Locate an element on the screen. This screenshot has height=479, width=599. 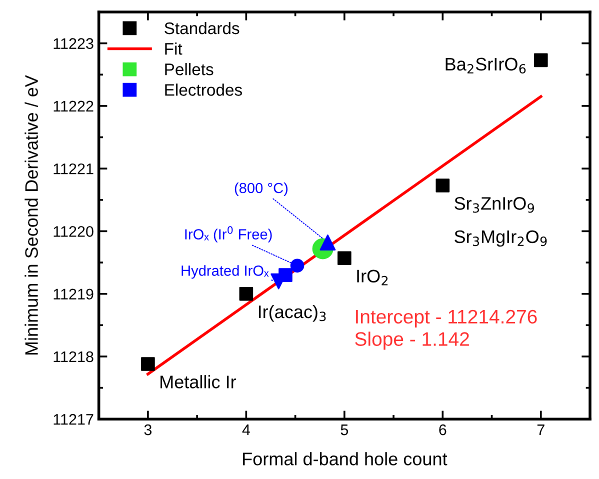
annotation: (800 °C) is located at coordinates (261, 189).